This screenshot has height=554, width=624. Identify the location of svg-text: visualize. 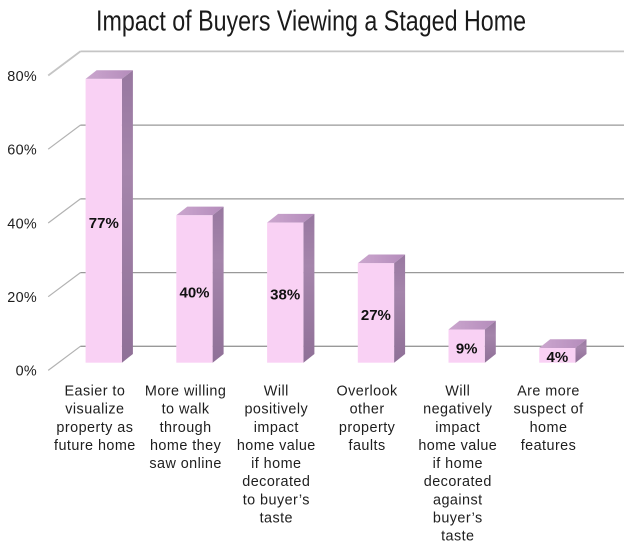
(94, 410).